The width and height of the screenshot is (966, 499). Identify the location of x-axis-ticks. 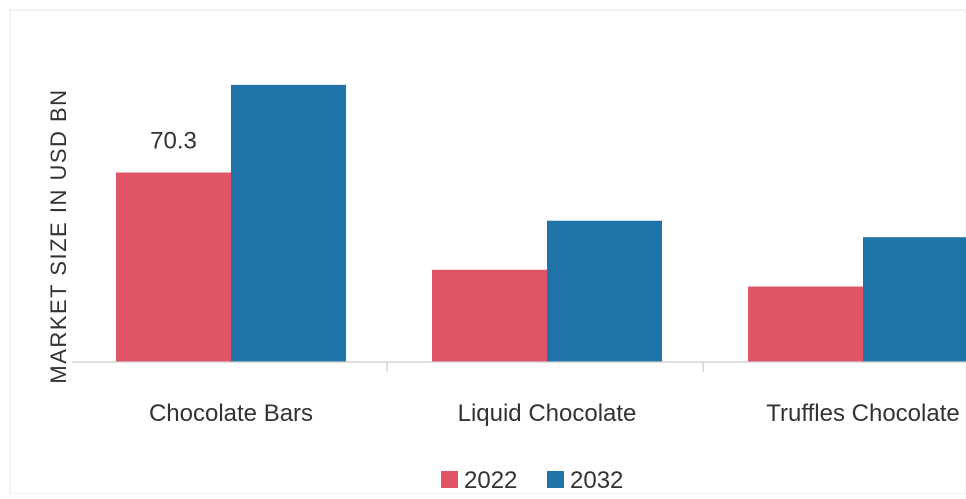
(545, 367).